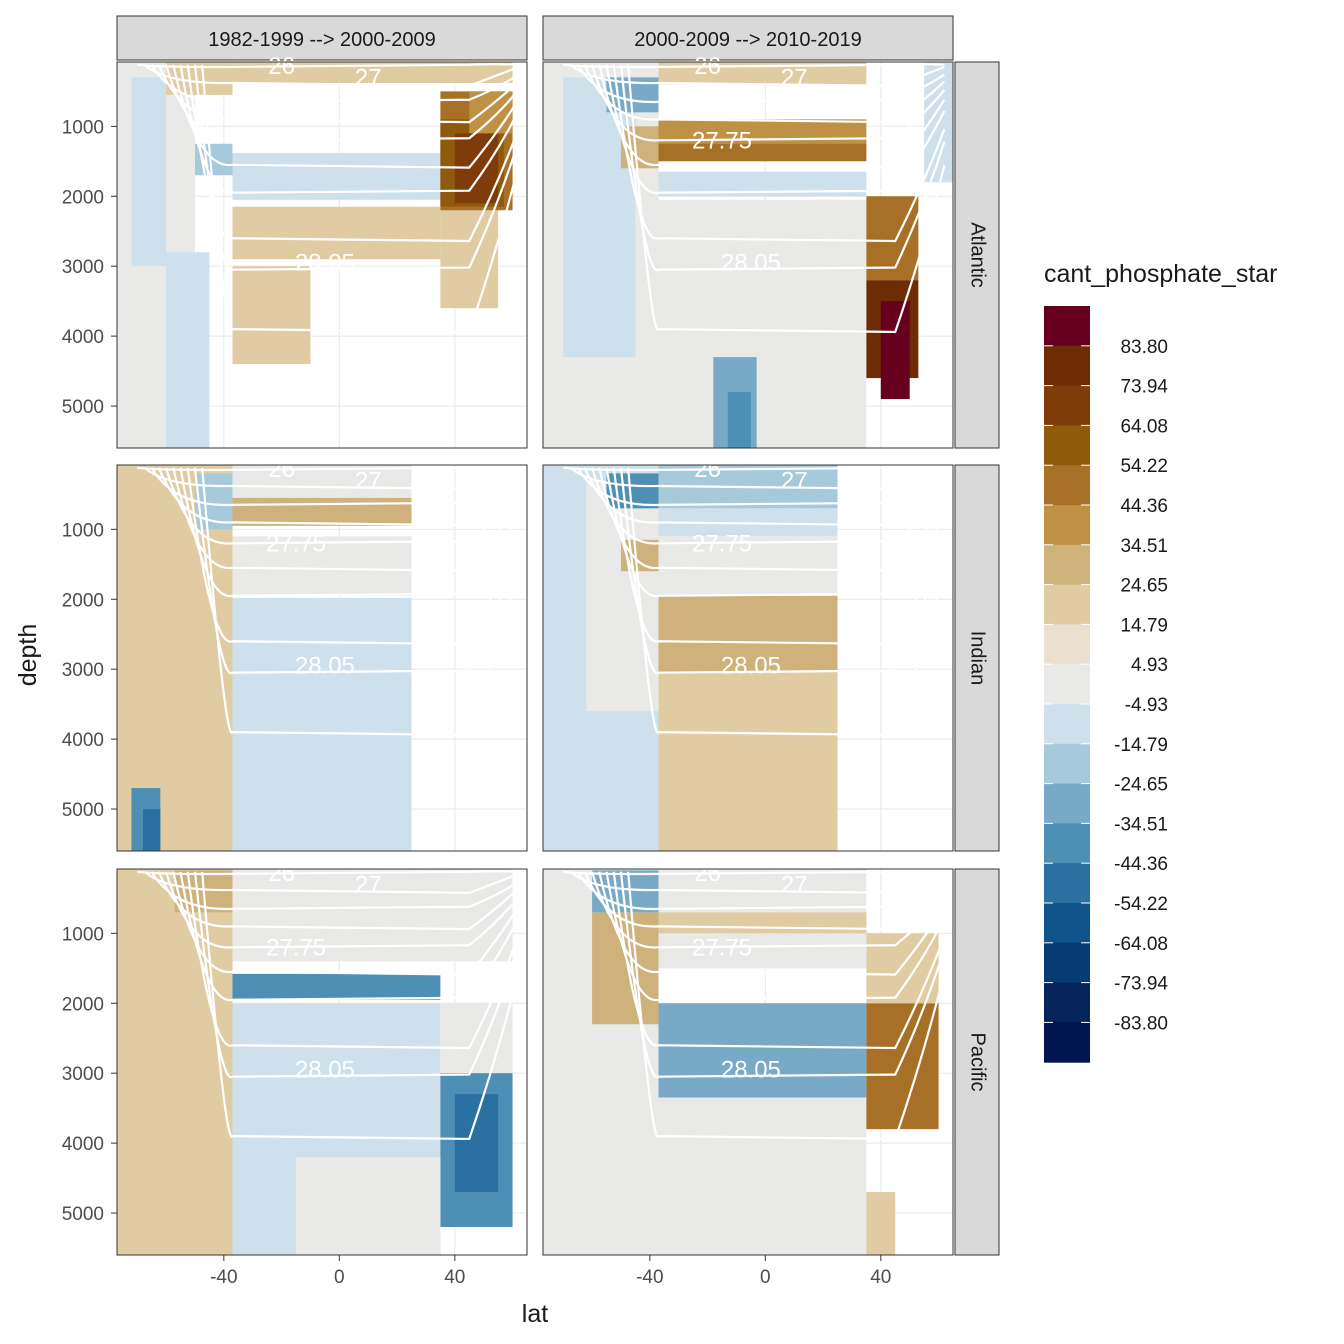 Image resolution: width=1344 pixels, height=1344 pixels. I want to click on y-tick-label: 4000, so click(83, 337).